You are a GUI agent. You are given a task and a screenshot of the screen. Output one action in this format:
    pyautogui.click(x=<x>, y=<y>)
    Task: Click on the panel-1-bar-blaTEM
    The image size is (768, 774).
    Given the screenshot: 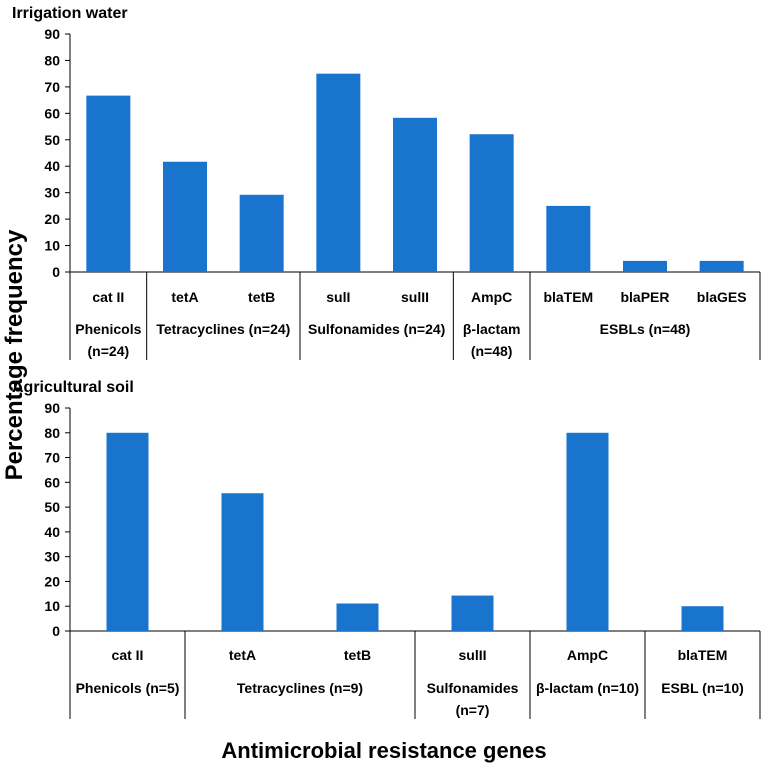 What is the action you would take?
    pyautogui.click(x=568, y=238)
    